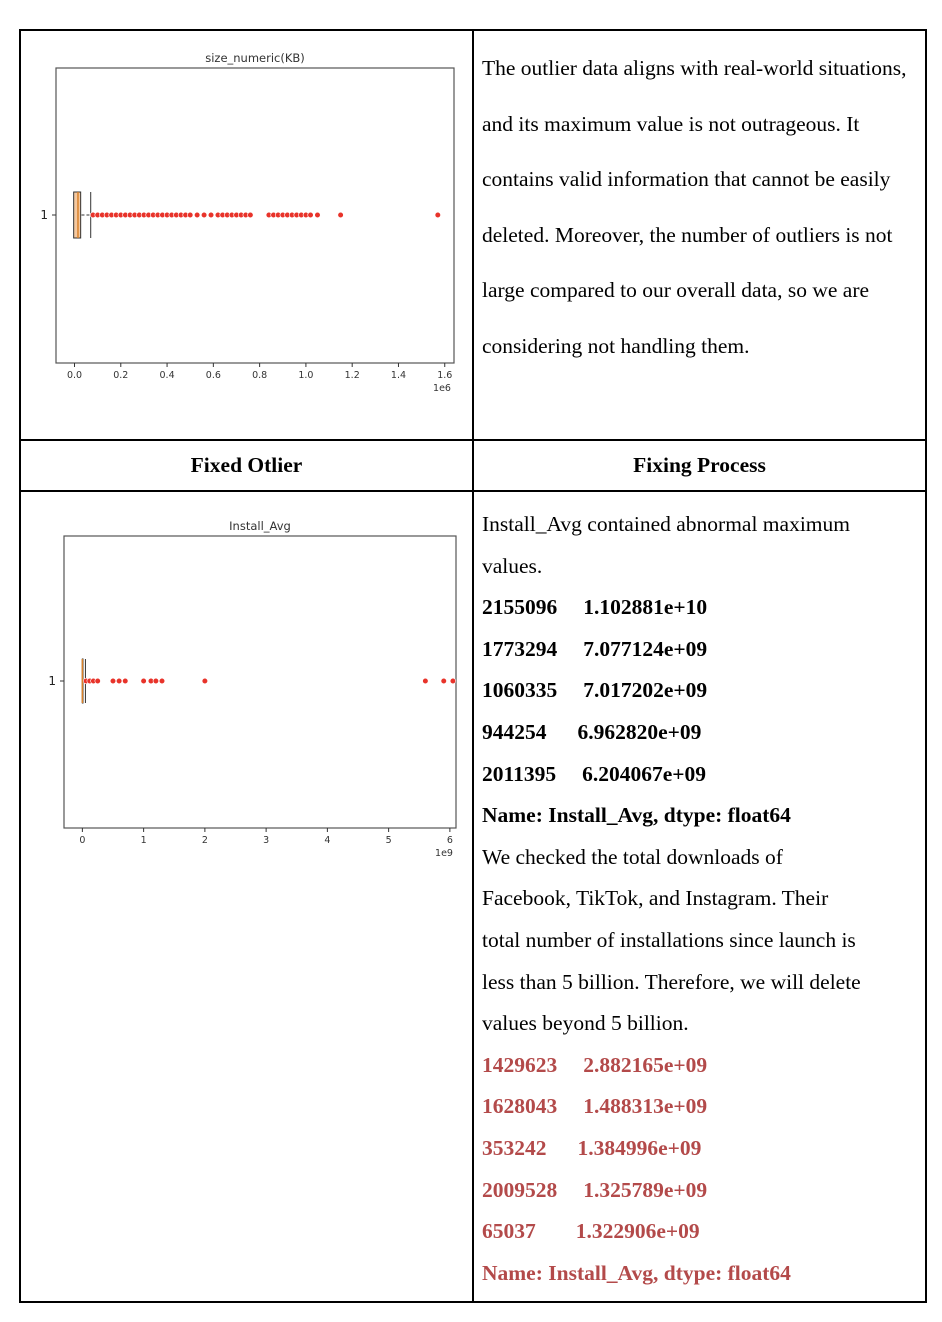 This screenshot has width=942, height=1322. I want to click on max-row: 1773294 7.077124e+09, so click(699, 650).